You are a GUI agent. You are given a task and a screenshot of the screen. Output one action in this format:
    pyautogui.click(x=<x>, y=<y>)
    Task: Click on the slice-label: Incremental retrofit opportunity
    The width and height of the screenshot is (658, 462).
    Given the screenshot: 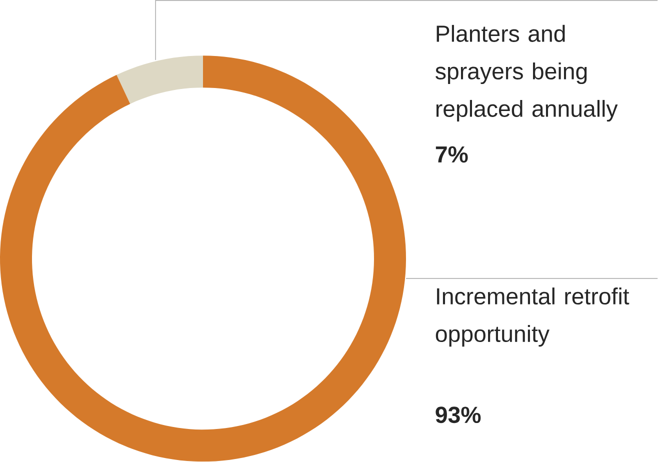 What is the action you would take?
    pyautogui.click(x=533, y=317)
    